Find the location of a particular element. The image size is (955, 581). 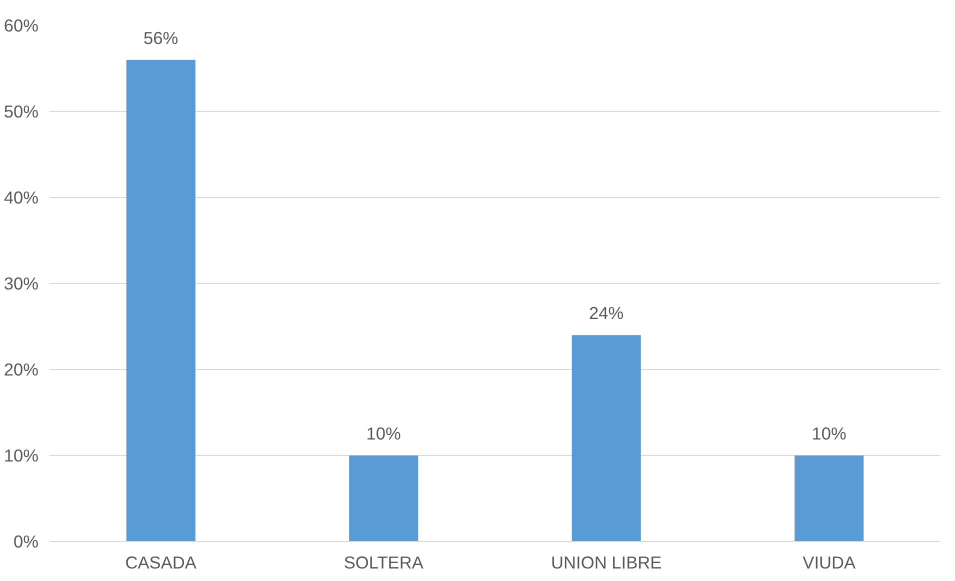

y-tick-label: 60% is located at coordinates (21, 26).